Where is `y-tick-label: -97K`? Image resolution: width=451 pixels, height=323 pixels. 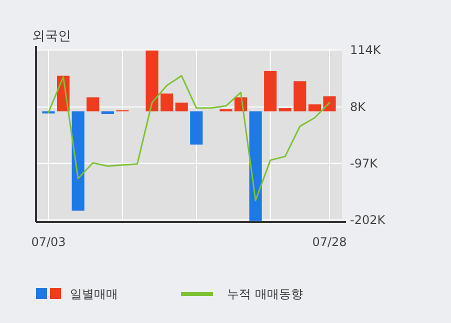
y-tick-label: -97K is located at coordinates (364, 163).